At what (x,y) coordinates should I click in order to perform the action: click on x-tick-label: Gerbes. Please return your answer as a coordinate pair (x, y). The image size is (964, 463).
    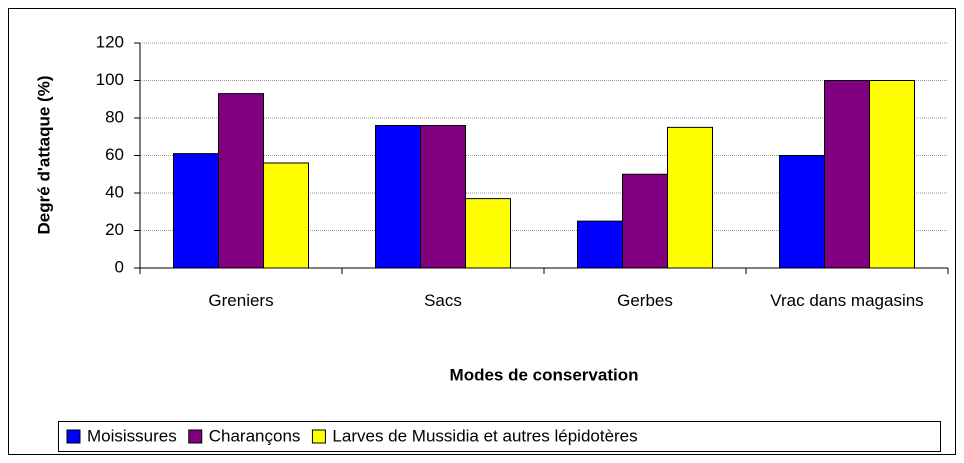
    Looking at the image, I should click on (645, 300).